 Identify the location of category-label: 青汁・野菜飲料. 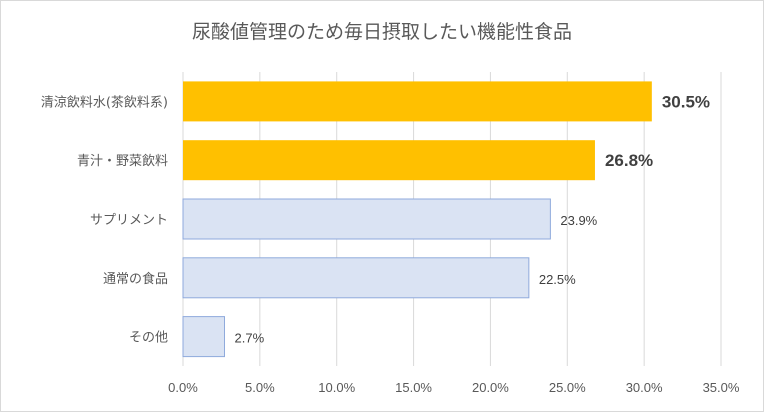
(122, 161).